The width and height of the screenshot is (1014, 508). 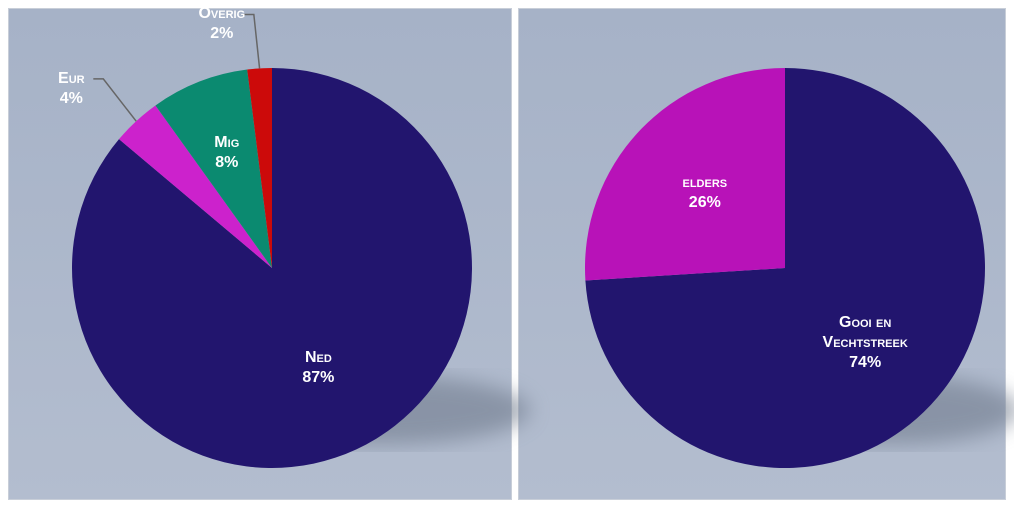 What do you see at coordinates (704, 202) in the screenshot?
I see `value-label: 26%` at bounding box center [704, 202].